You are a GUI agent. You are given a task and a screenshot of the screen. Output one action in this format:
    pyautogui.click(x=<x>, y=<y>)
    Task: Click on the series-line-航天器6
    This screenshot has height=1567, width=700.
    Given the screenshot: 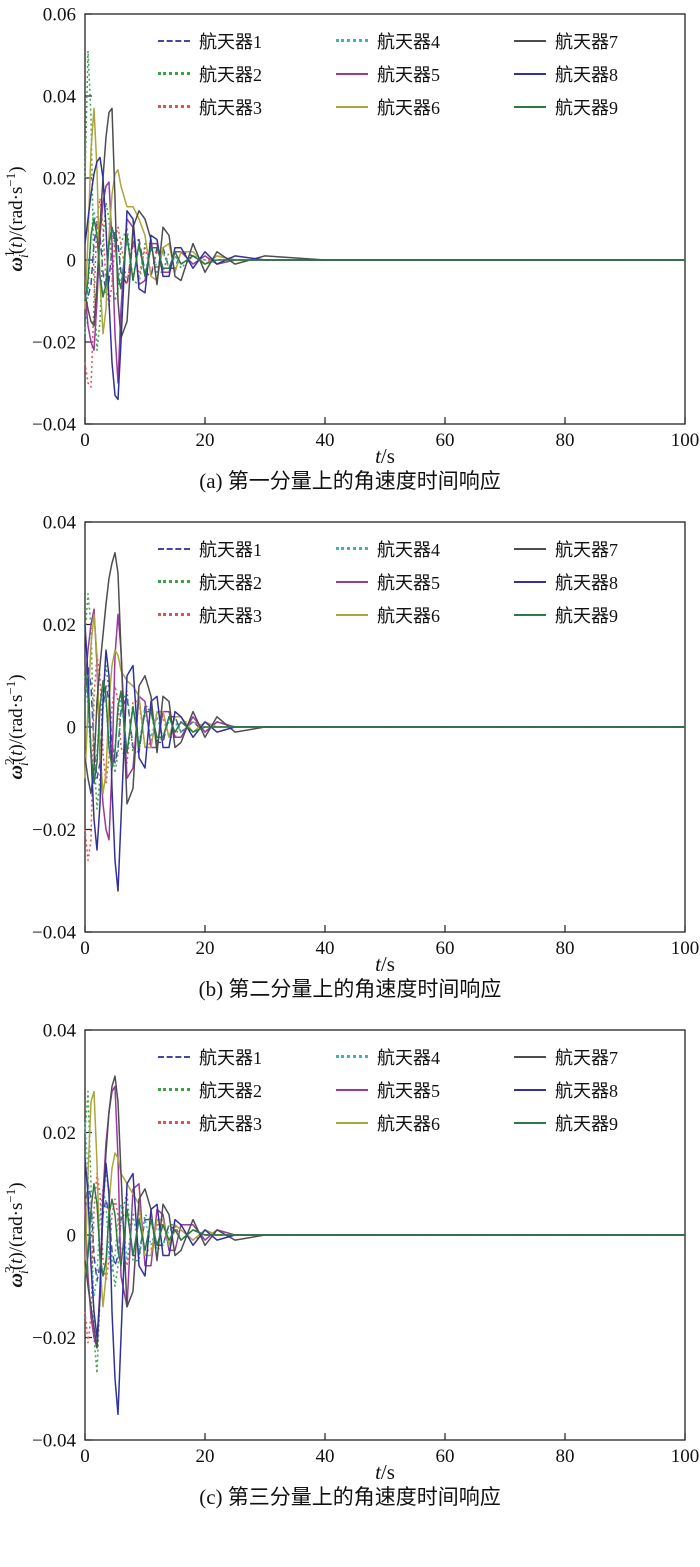 What is the action you would take?
    pyautogui.click(x=384, y=704)
    